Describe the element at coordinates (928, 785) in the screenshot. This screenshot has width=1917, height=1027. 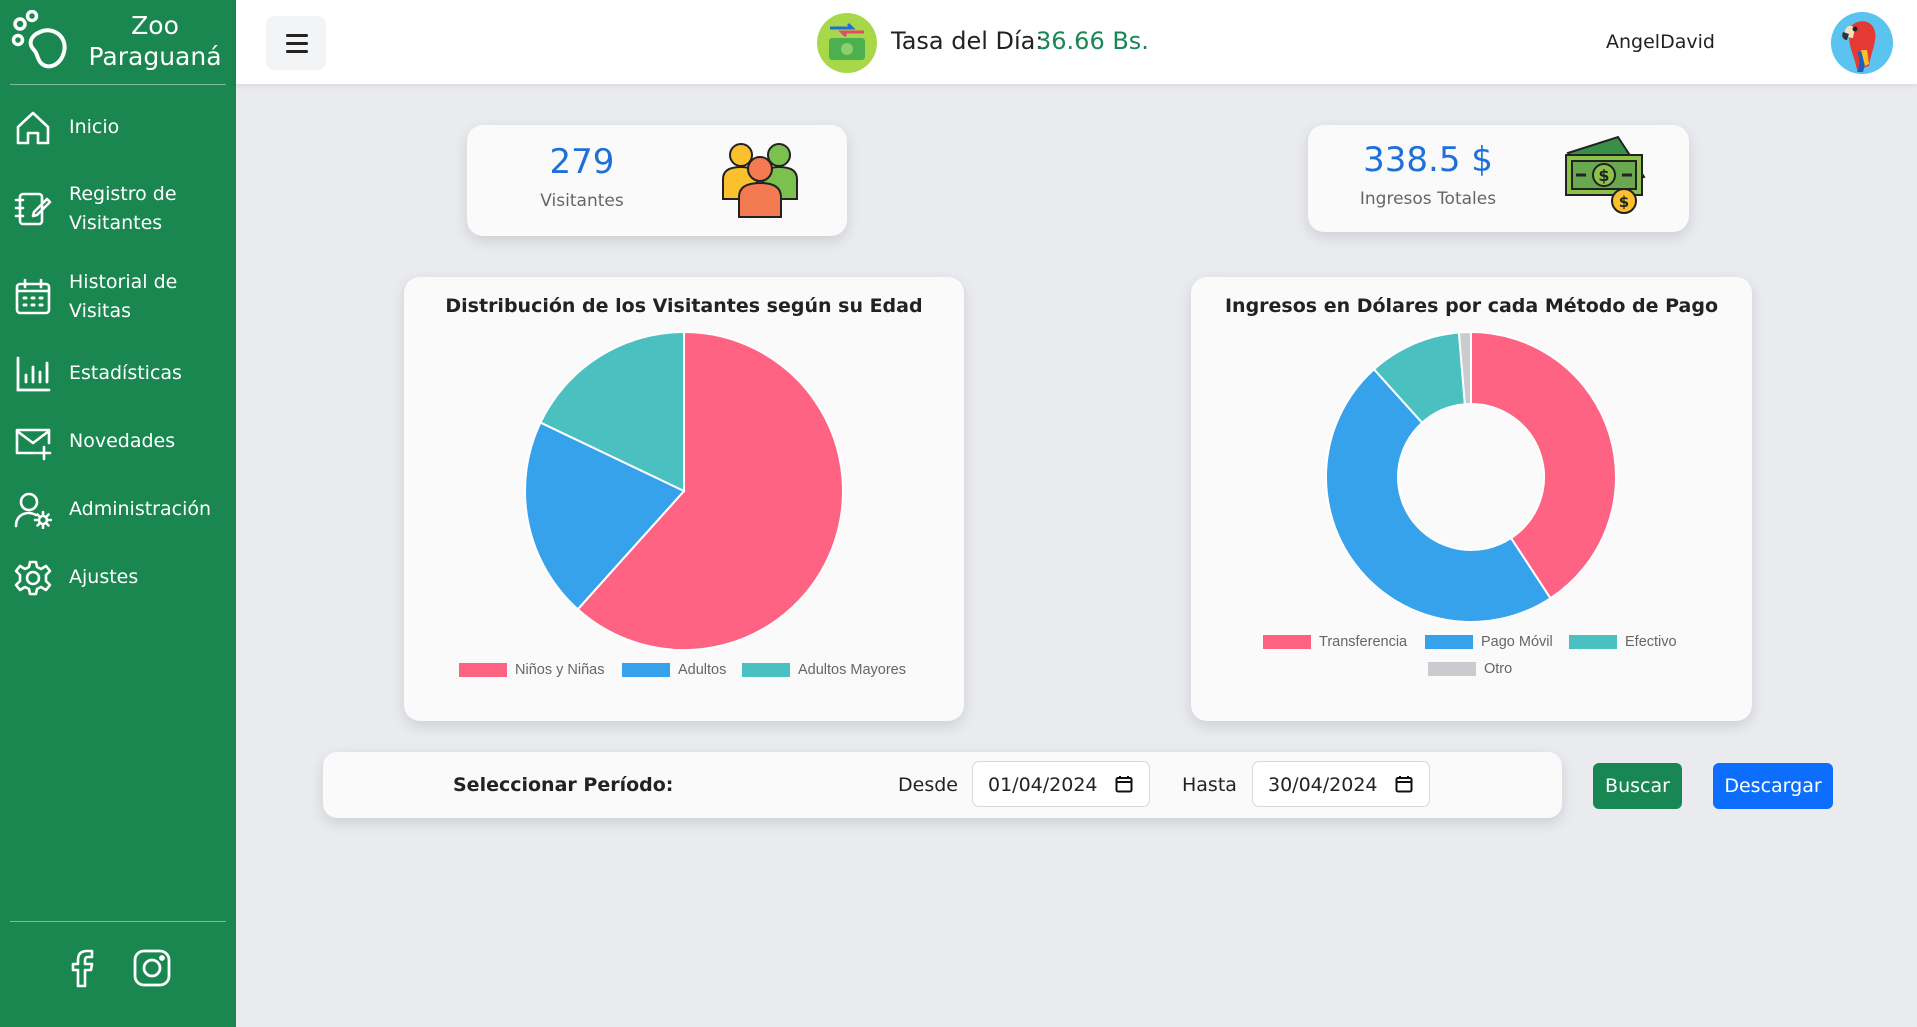
I see `from-label: Desde` at that location.